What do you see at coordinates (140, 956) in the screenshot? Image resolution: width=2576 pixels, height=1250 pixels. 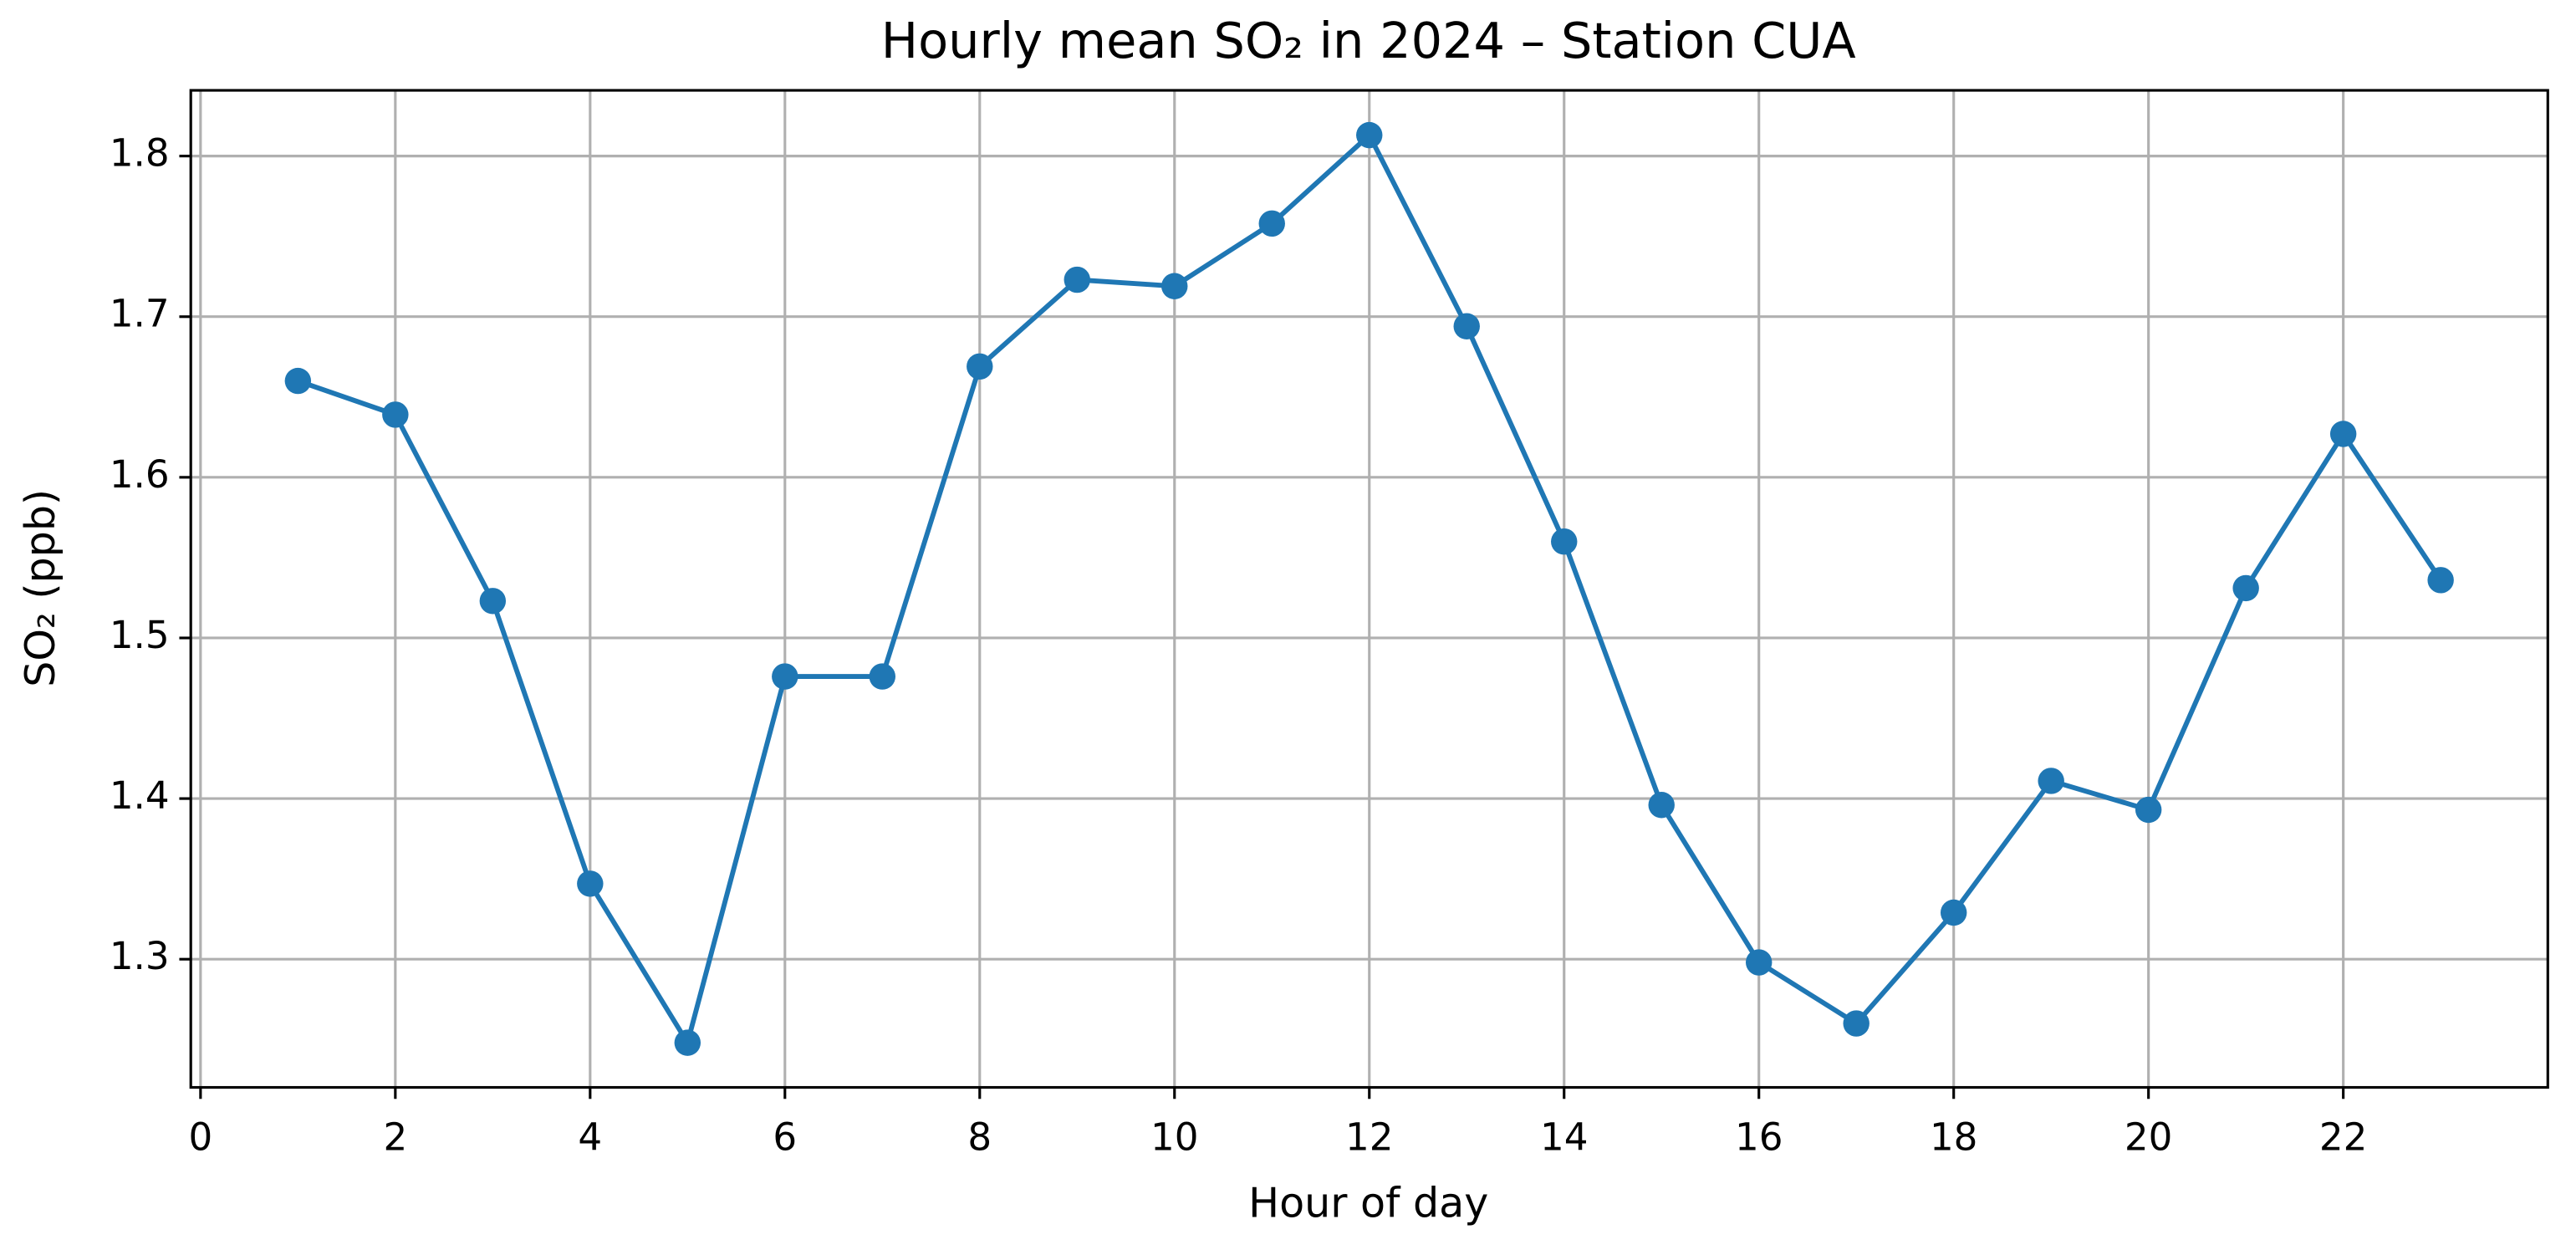 I see `y-tick-label: 1.3` at bounding box center [140, 956].